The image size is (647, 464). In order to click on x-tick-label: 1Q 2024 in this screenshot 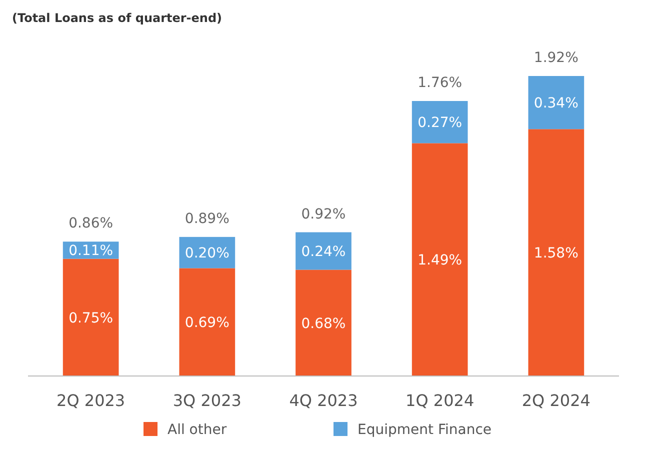, I will do `click(440, 400)`.